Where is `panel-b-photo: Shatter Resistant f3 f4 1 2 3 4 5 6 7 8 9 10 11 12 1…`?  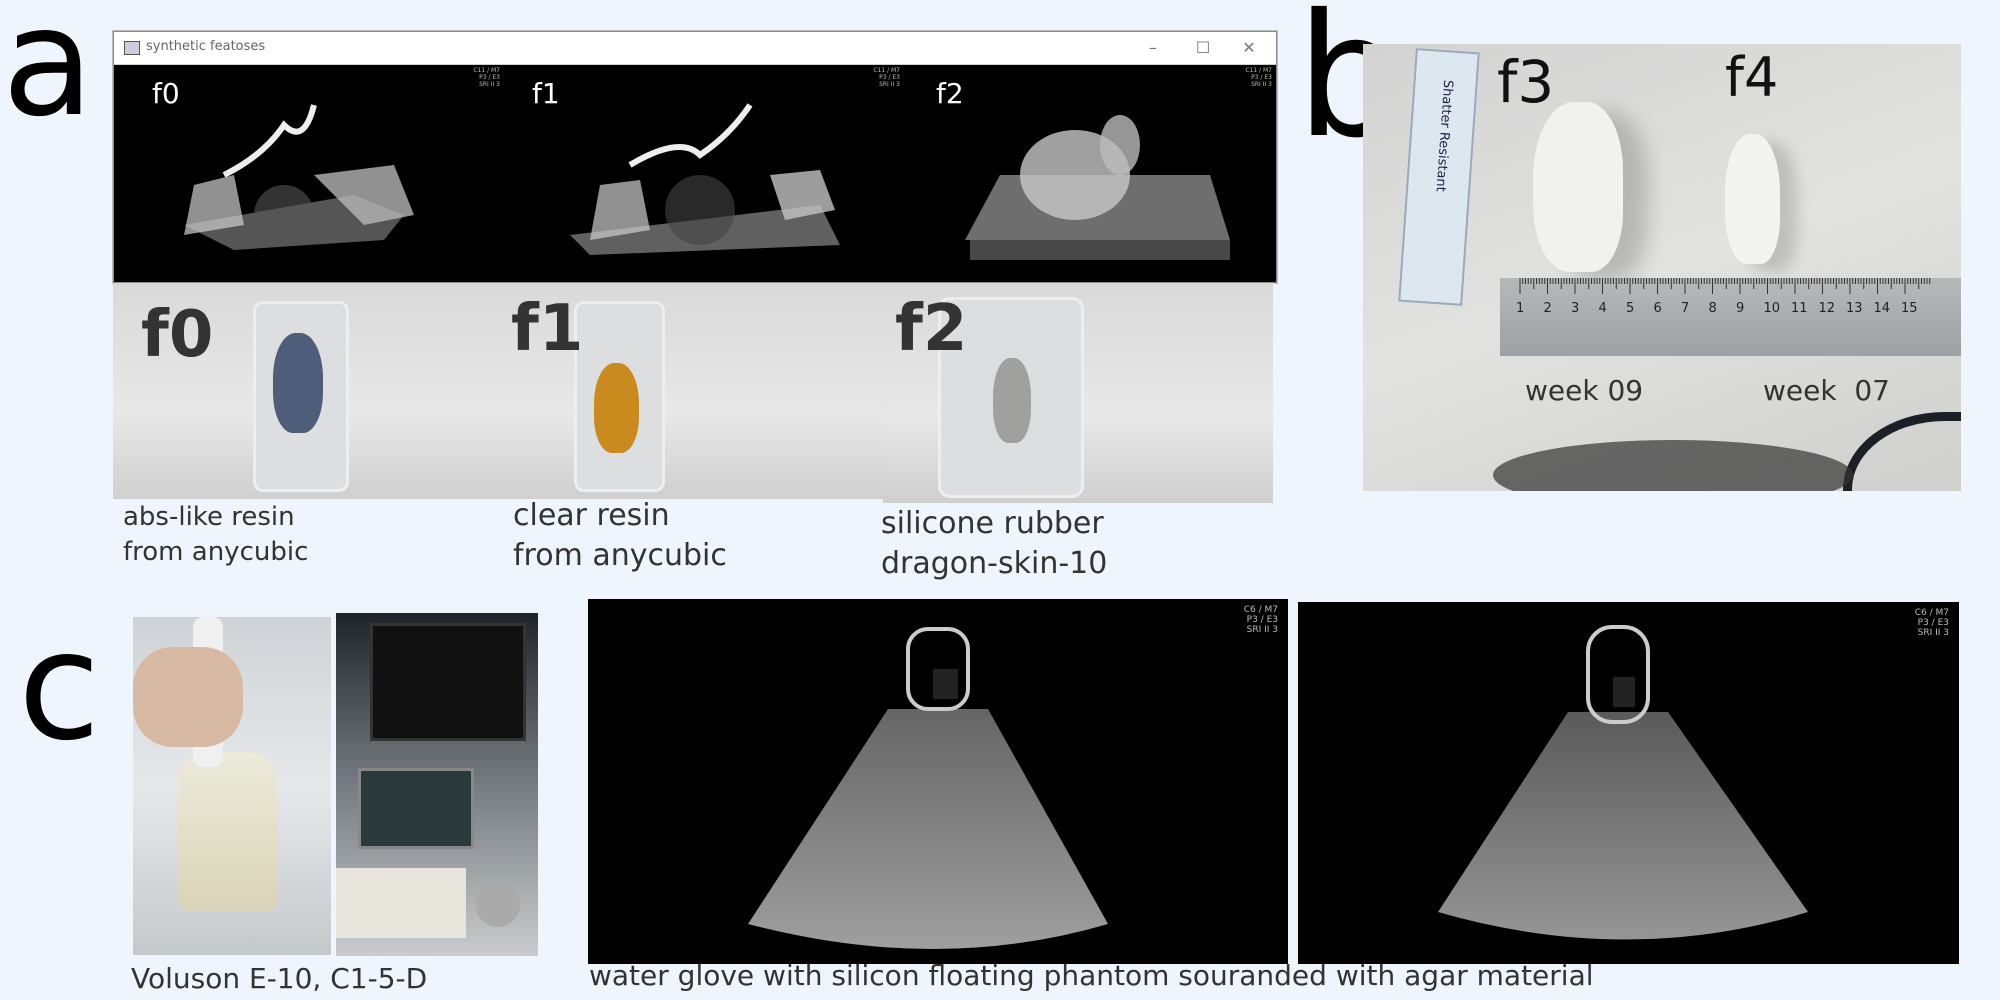 panel-b-photo: Shatter Resistant f3 f4 1 2 3 4 5 6 7 8 9 10 11 12 1… is located at coordinates (1662, 267).